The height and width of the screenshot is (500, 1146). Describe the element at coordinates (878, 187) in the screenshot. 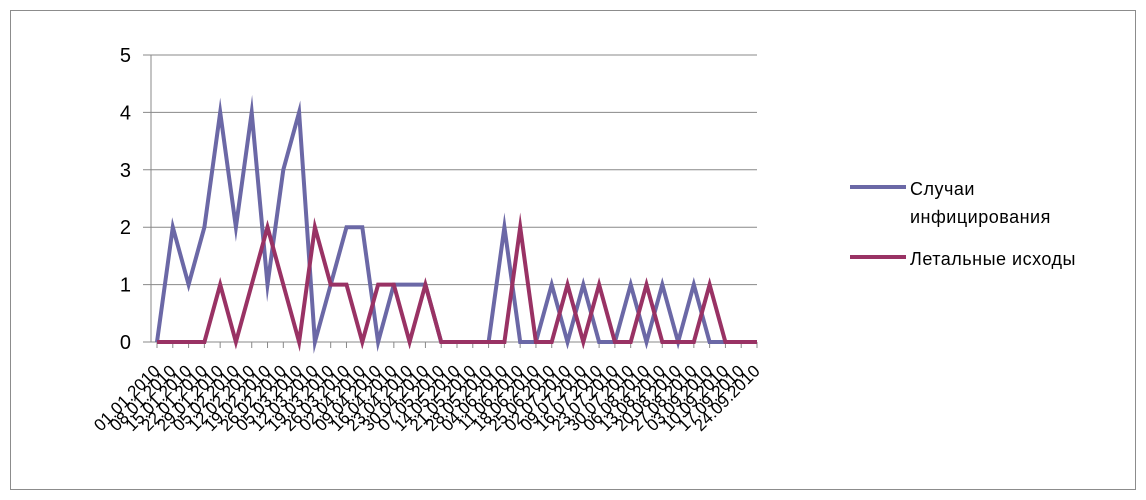

I see `legend-swatch-infections` at that location.